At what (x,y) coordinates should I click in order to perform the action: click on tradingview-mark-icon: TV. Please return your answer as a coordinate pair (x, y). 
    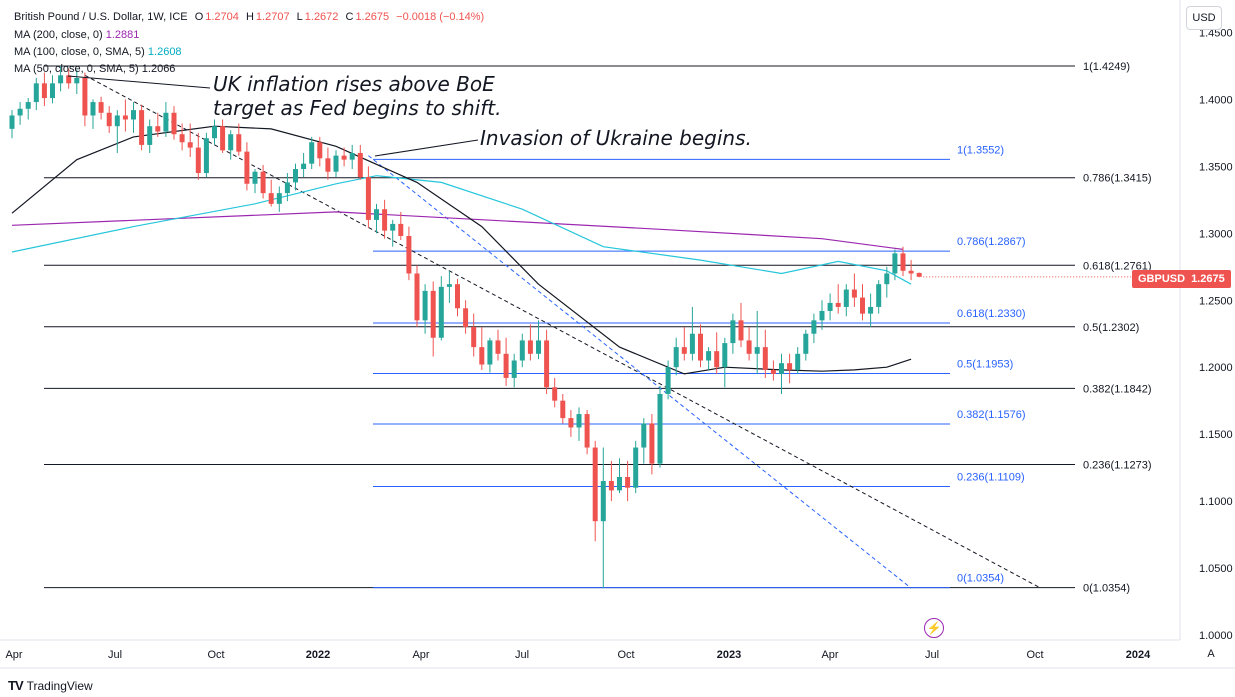
    Looking at the image, I should click on (16, 685).